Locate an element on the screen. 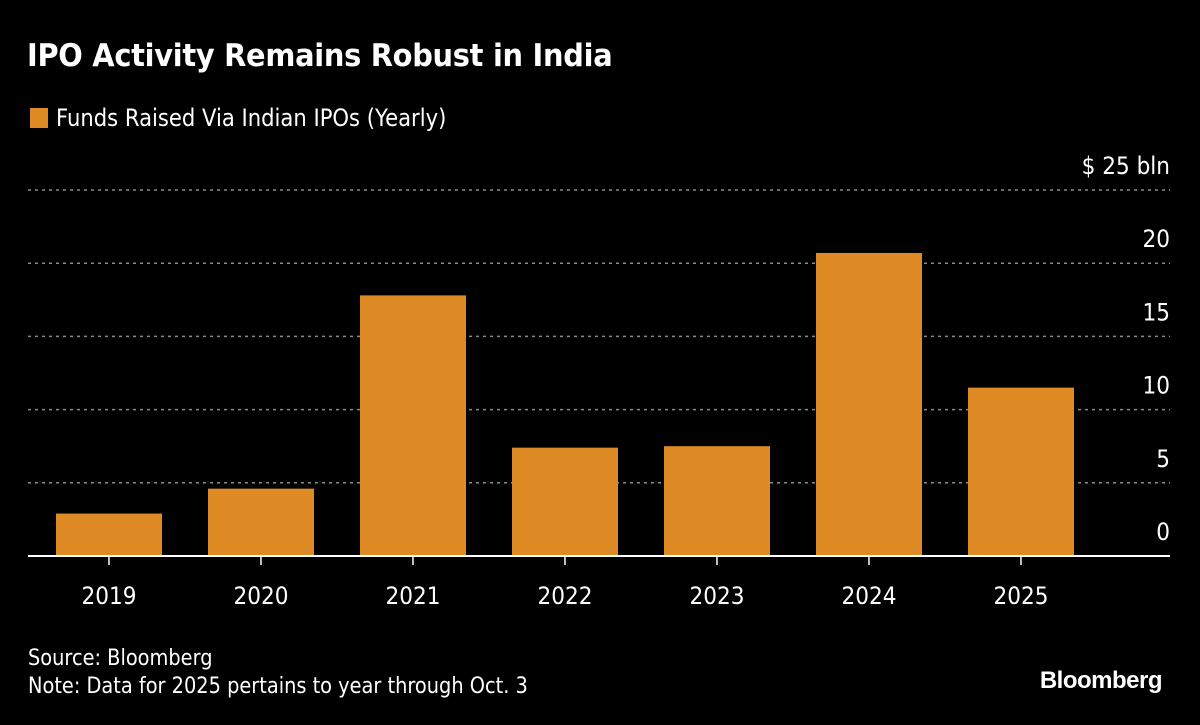  x-axis-labels: 2019 2020 2021 2022 2023 2024 2025 is located at coordinates (565, 596).